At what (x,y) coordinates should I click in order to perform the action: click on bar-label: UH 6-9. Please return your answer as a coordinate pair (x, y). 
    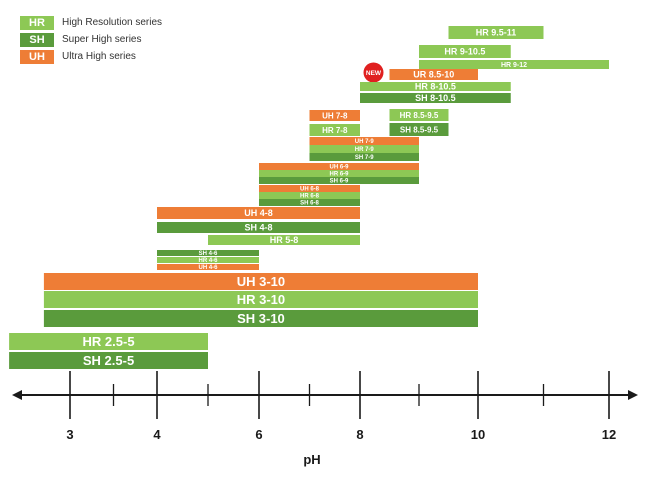
    Looking at the image, I should click on (339, 168).